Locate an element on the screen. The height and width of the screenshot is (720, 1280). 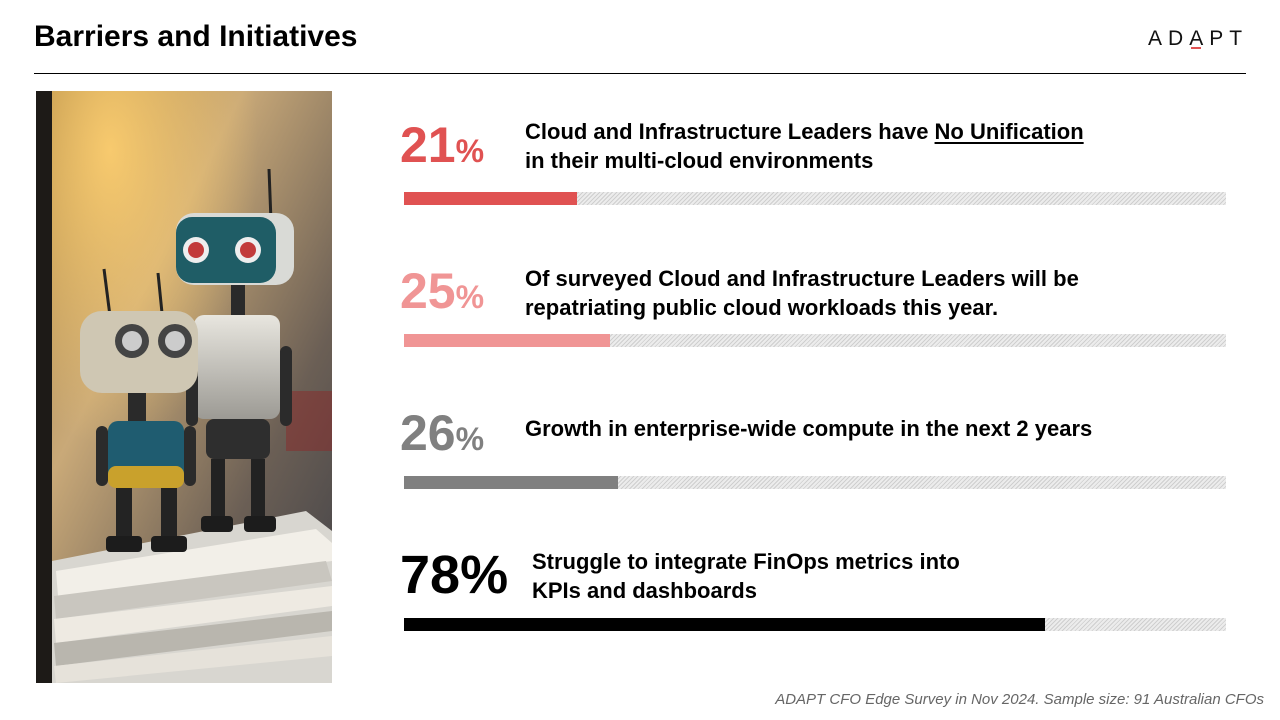
stat-percent-4: 78% is located at coordinates (454, 575).